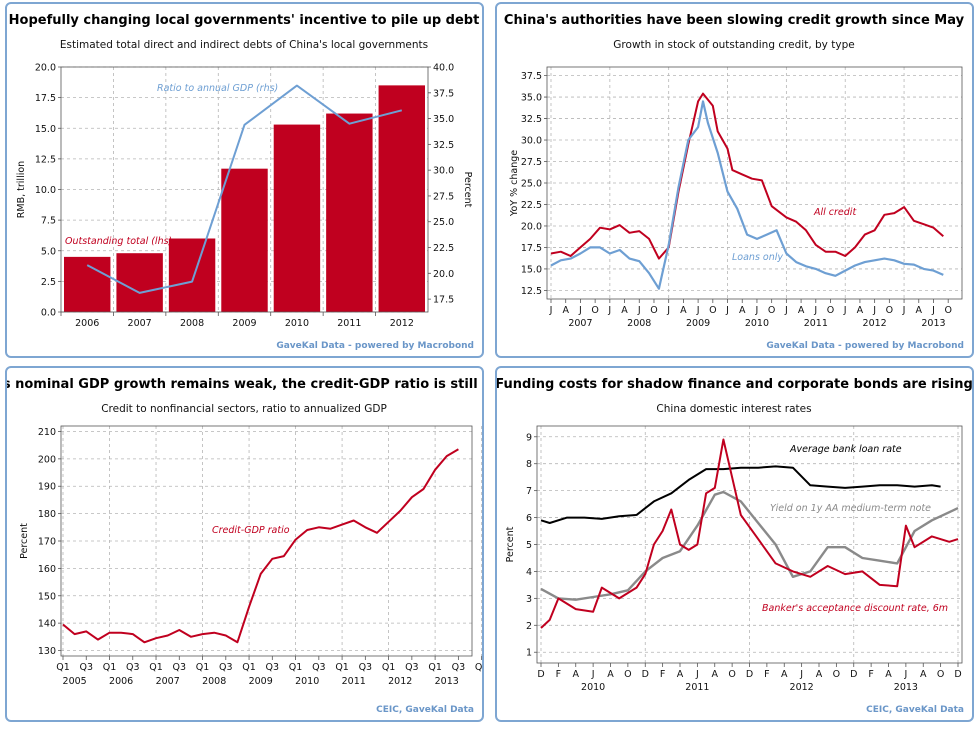 The height and width of the screenshot is (729, 979). Describe the element at coordinates (733, 409) in the screenshot. I see `chart-subtitle: China domestic interest rates` at that location.